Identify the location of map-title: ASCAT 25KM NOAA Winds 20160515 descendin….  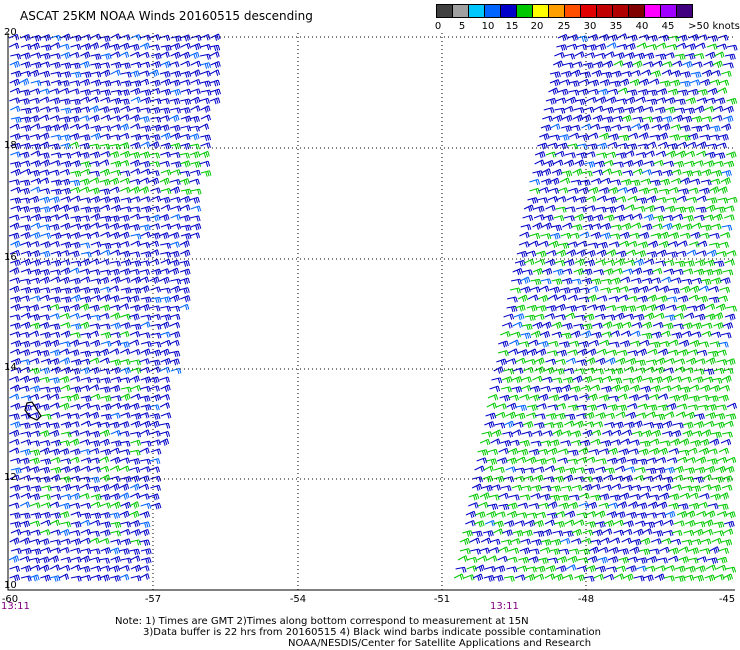
(166, 16).